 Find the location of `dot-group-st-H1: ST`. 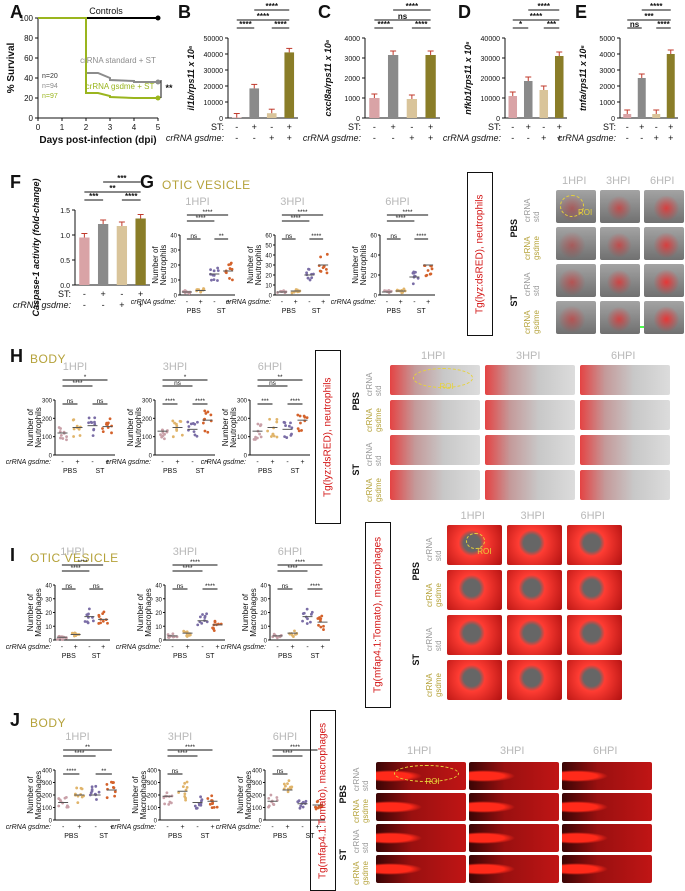

dot-group-st-H1: ST is located at coordinates (201, 471).